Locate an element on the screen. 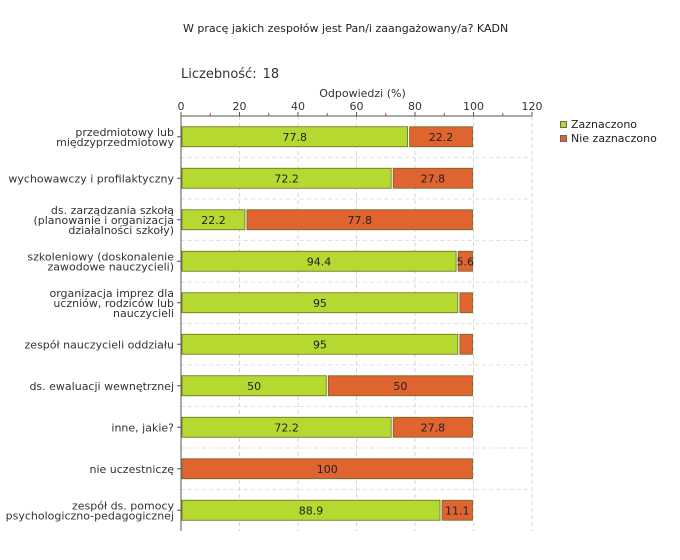  x-tick-label: 100 is located at coordinates (473, 106).